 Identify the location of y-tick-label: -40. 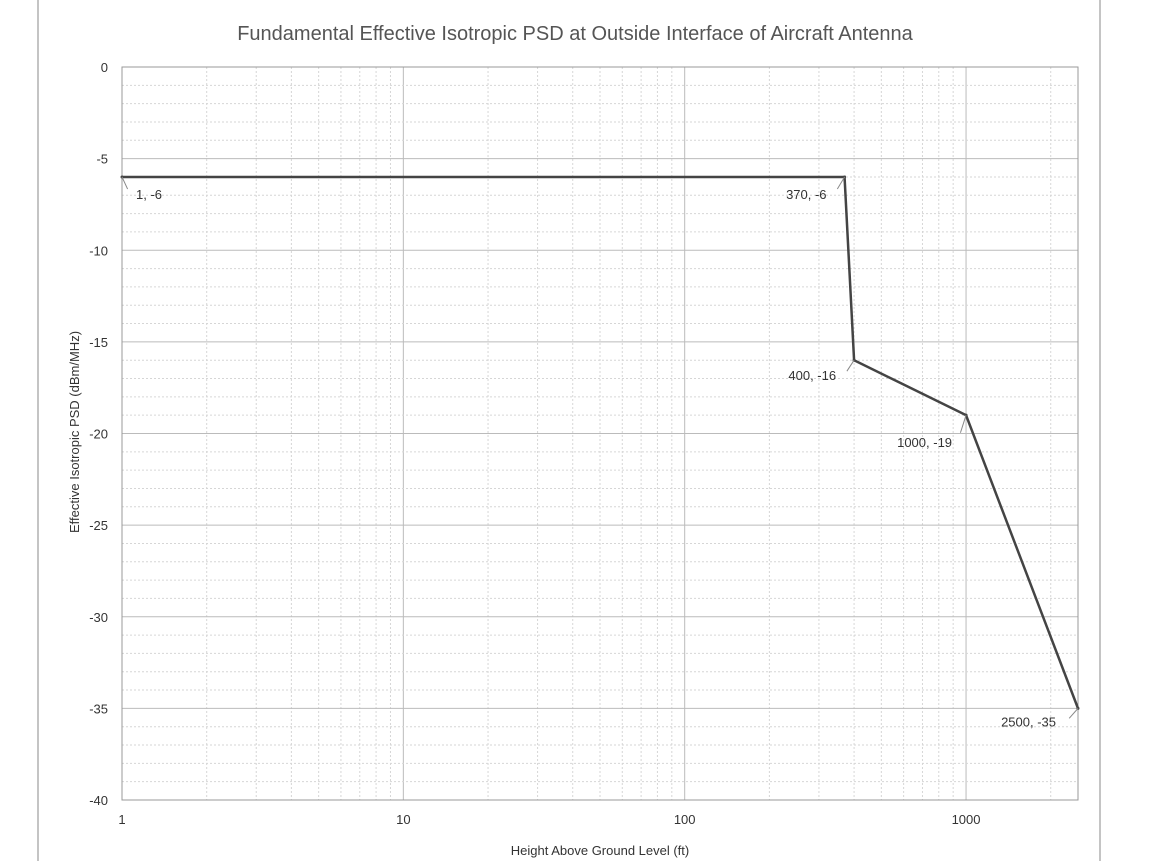
(98, 800).